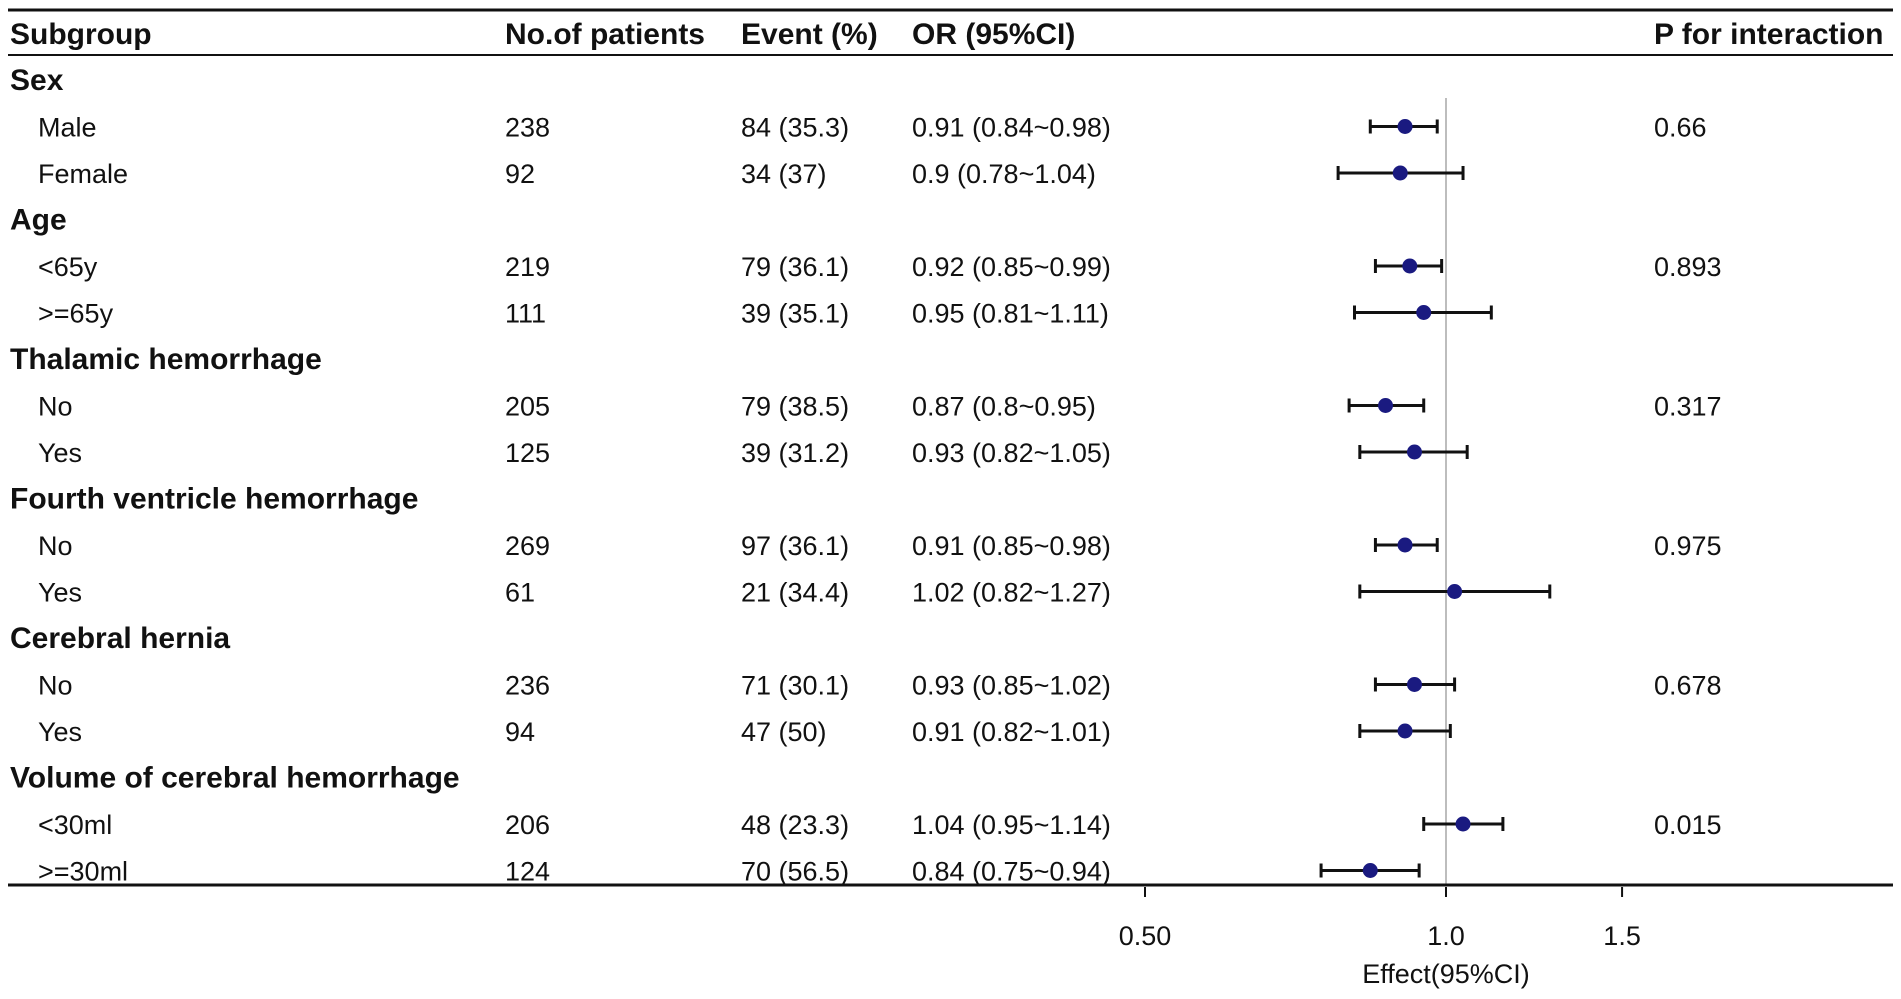  Describe the element at coordinates (527, 825) in the screenshot. I see `row-patients: 206` at that location.